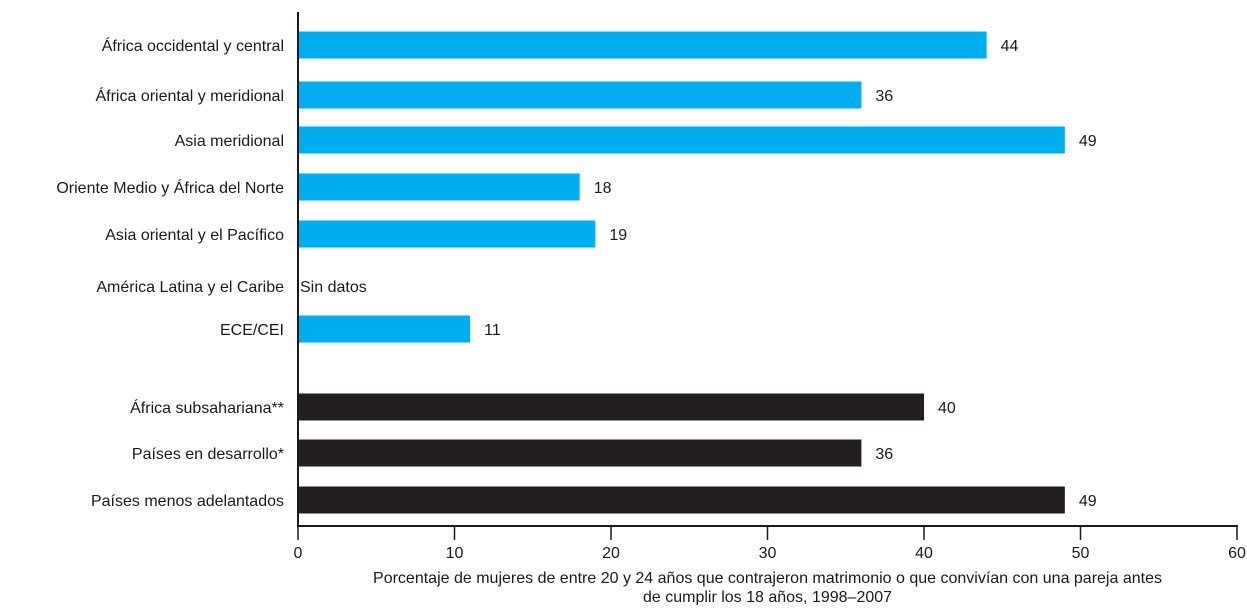  What do you see at coordinates (194, 235) in the screenshot?
I see `category-label: Asia oriental y el Pacífico` at bounding box center [194, 235].